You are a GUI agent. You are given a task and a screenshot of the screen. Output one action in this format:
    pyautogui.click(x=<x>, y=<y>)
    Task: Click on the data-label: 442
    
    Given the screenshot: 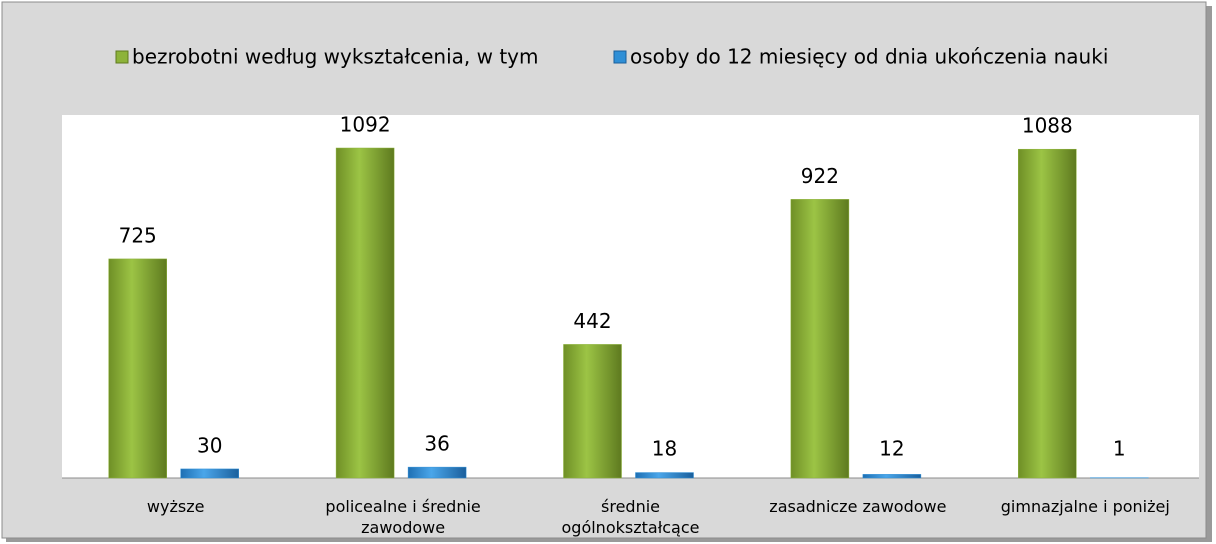 What is the action you would take?
    pyautogui.click(x=592, y=321)
    